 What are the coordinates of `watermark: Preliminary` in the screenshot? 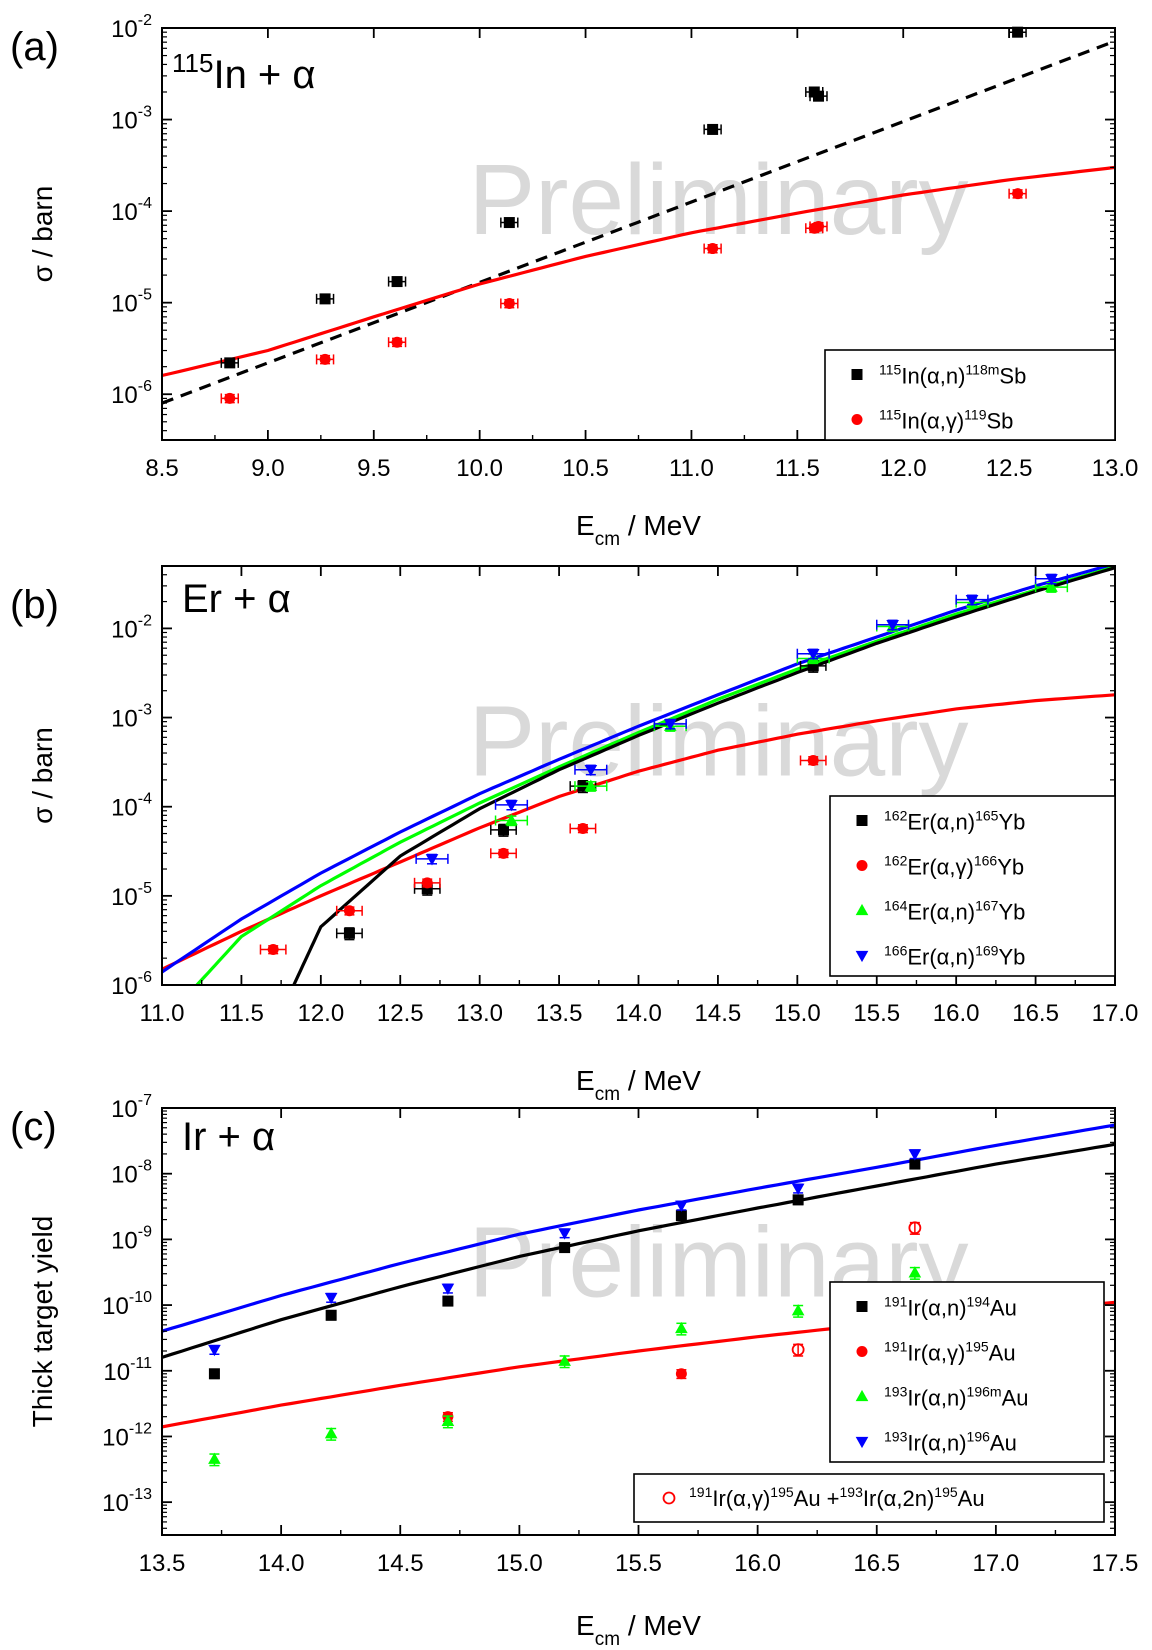 It's located at (718, 200).